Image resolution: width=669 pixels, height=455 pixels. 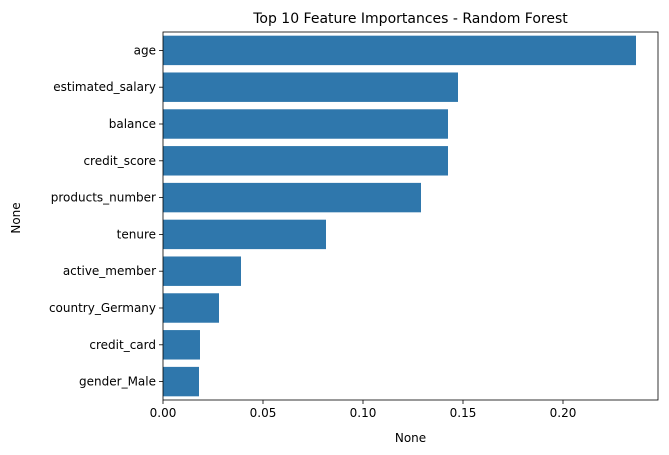 I want to click on bar-credit_score, so click(x=305, y=161).